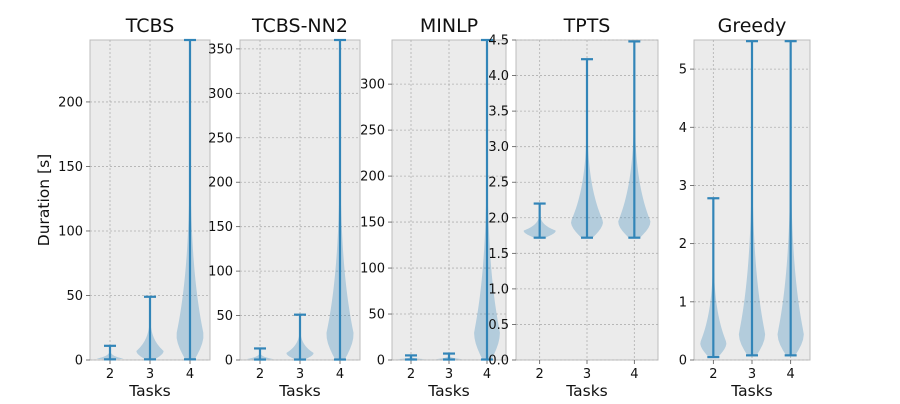  What do you see at coordinates (745, 207) in the screenshot?
I see `panel-greedy: 0 1 2 3 4 5 2 3 4 Greedy Tasks` at bounding box center [745, 207].